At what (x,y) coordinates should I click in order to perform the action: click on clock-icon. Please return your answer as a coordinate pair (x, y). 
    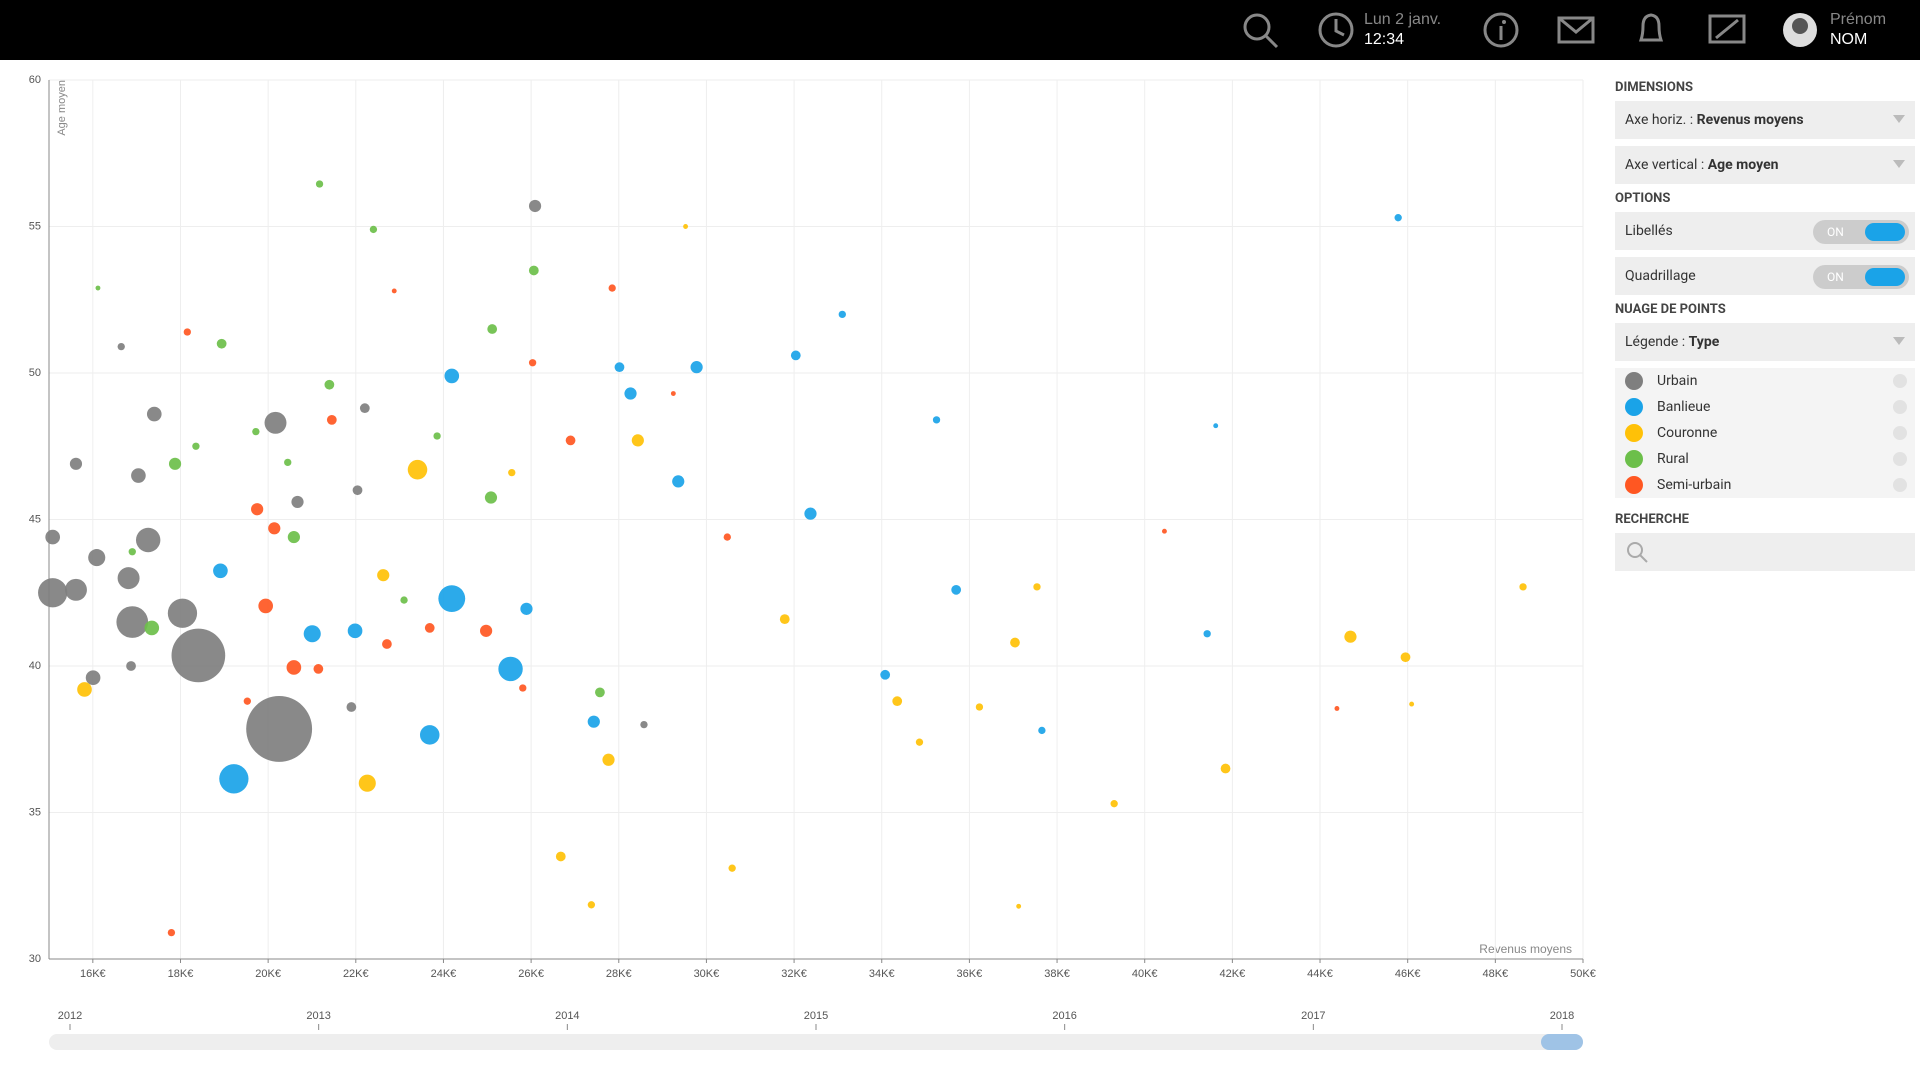
    Looking at the image, I should click on (1336, 30).